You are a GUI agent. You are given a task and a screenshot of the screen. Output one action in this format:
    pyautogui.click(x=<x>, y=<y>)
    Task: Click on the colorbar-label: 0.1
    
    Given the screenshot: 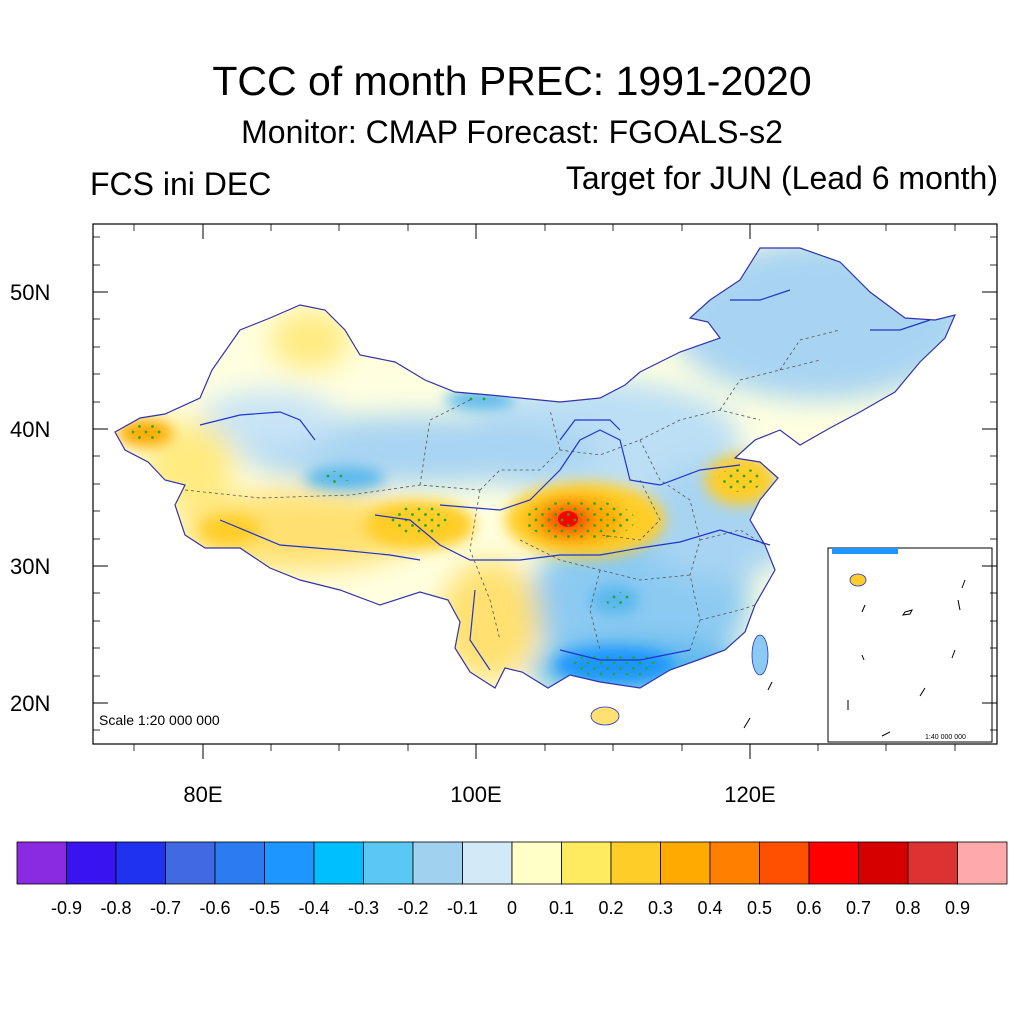 What is the action you would take?
    pyautogui.click(x=561, y=908)
    